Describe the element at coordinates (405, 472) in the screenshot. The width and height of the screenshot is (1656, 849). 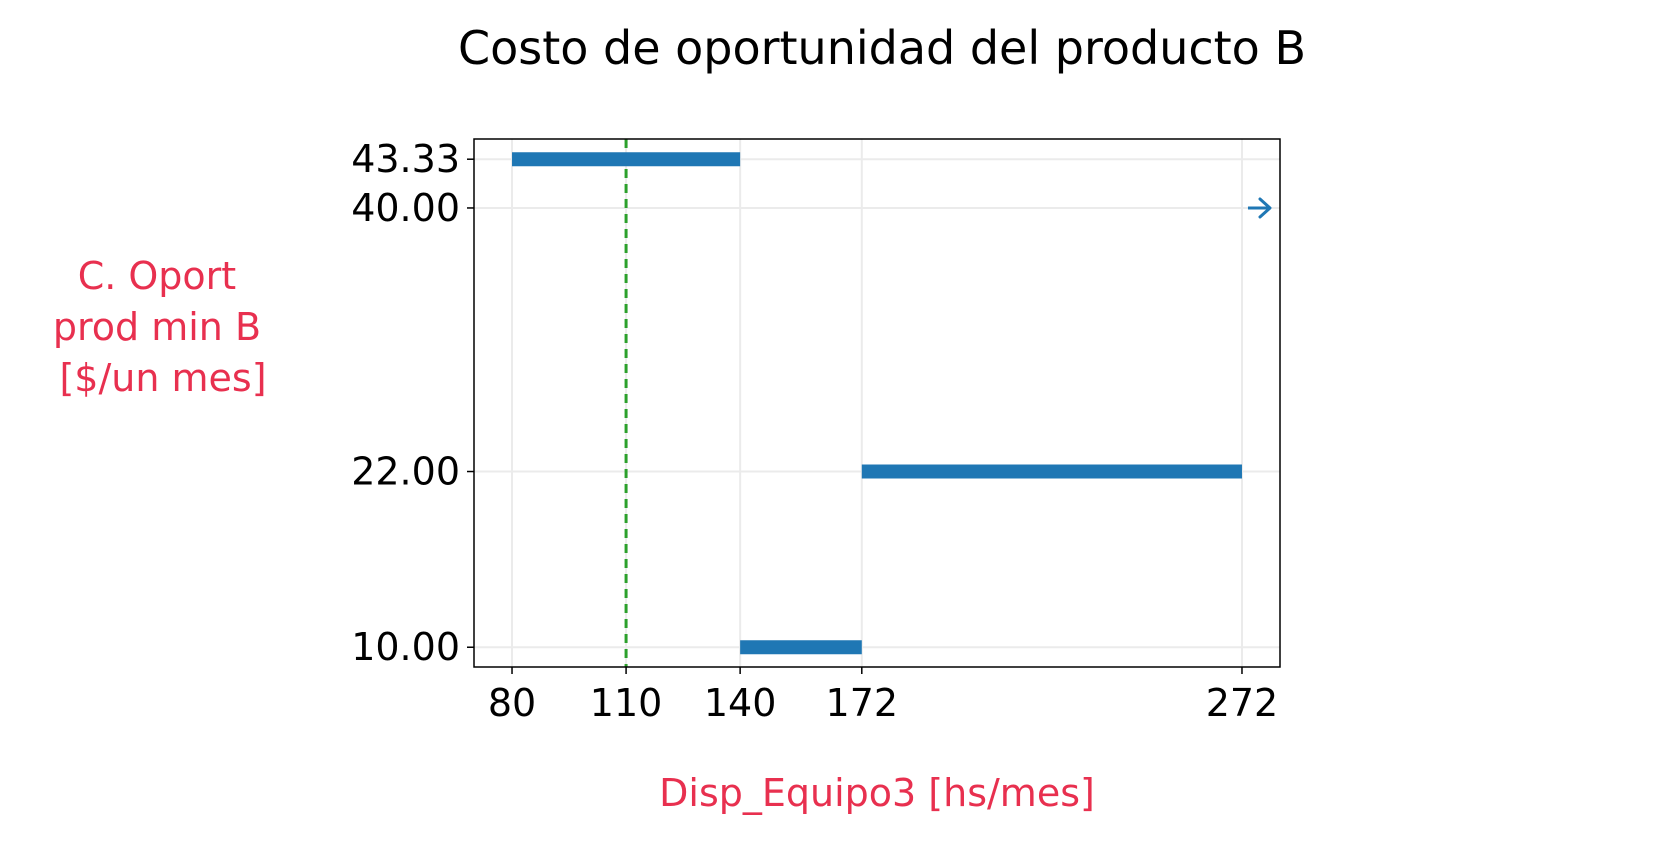
I see `y-tick-label: 22.00` at that location.